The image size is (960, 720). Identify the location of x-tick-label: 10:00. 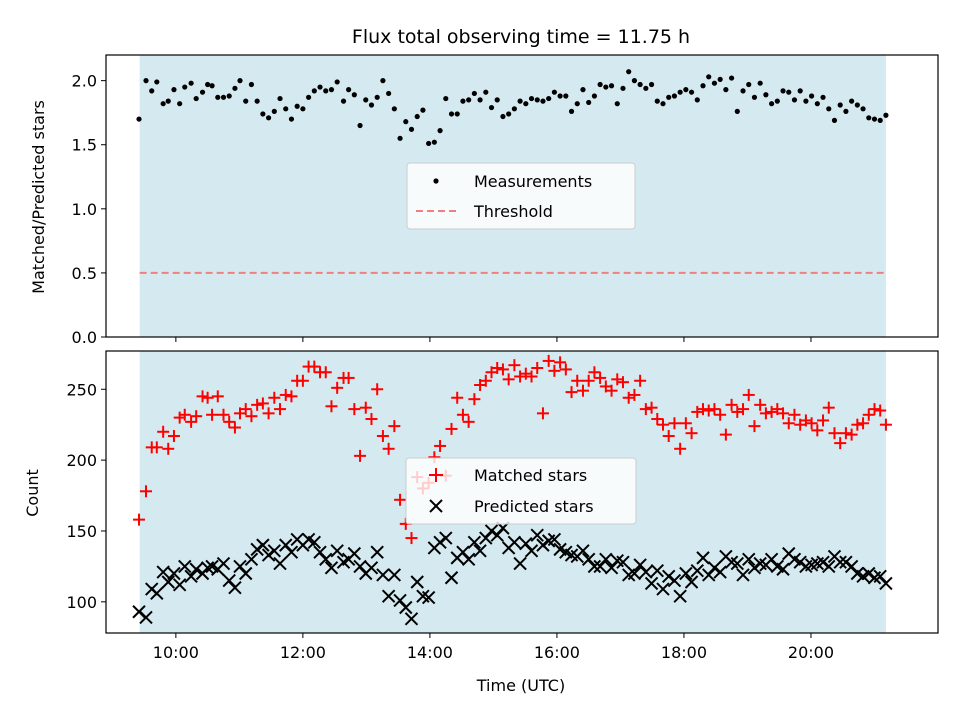
(176, 652).